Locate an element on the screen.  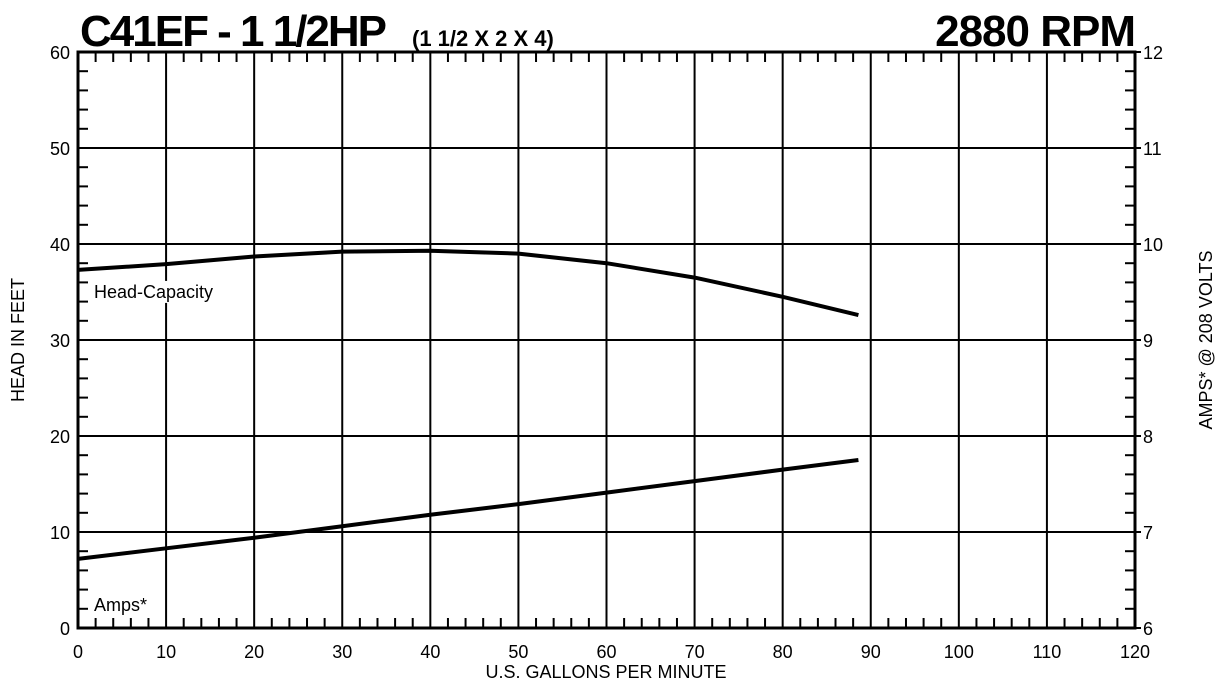
x-tick-label: 40 is located at coordinates (430, 652).